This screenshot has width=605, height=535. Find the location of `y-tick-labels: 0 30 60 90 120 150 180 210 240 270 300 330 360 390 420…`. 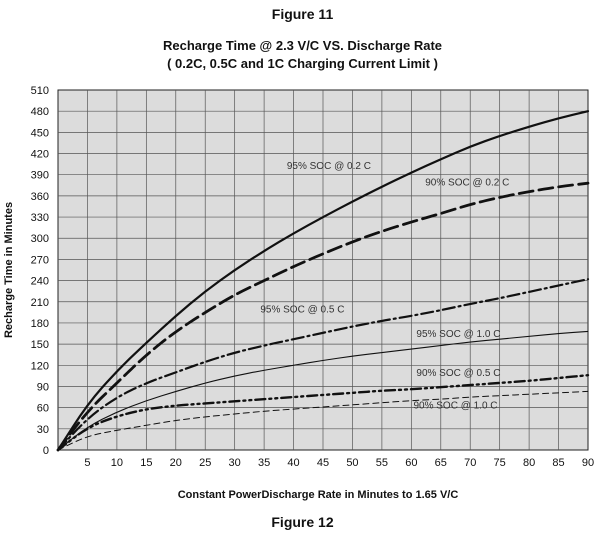

y-tick-labels: 0 30 60 90 120 150 180 210 240 270 300 330 360 390 420… is located at coordinates (40, 271).